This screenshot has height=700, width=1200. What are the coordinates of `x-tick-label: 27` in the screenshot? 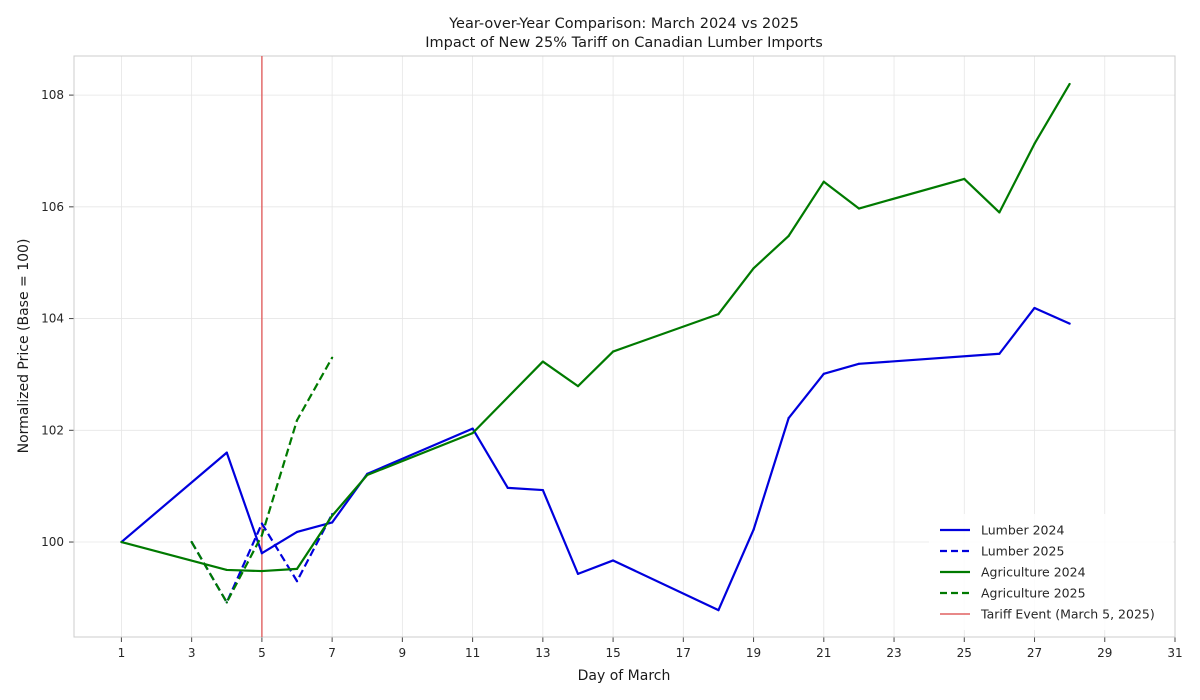 It's located at (1034, 653).